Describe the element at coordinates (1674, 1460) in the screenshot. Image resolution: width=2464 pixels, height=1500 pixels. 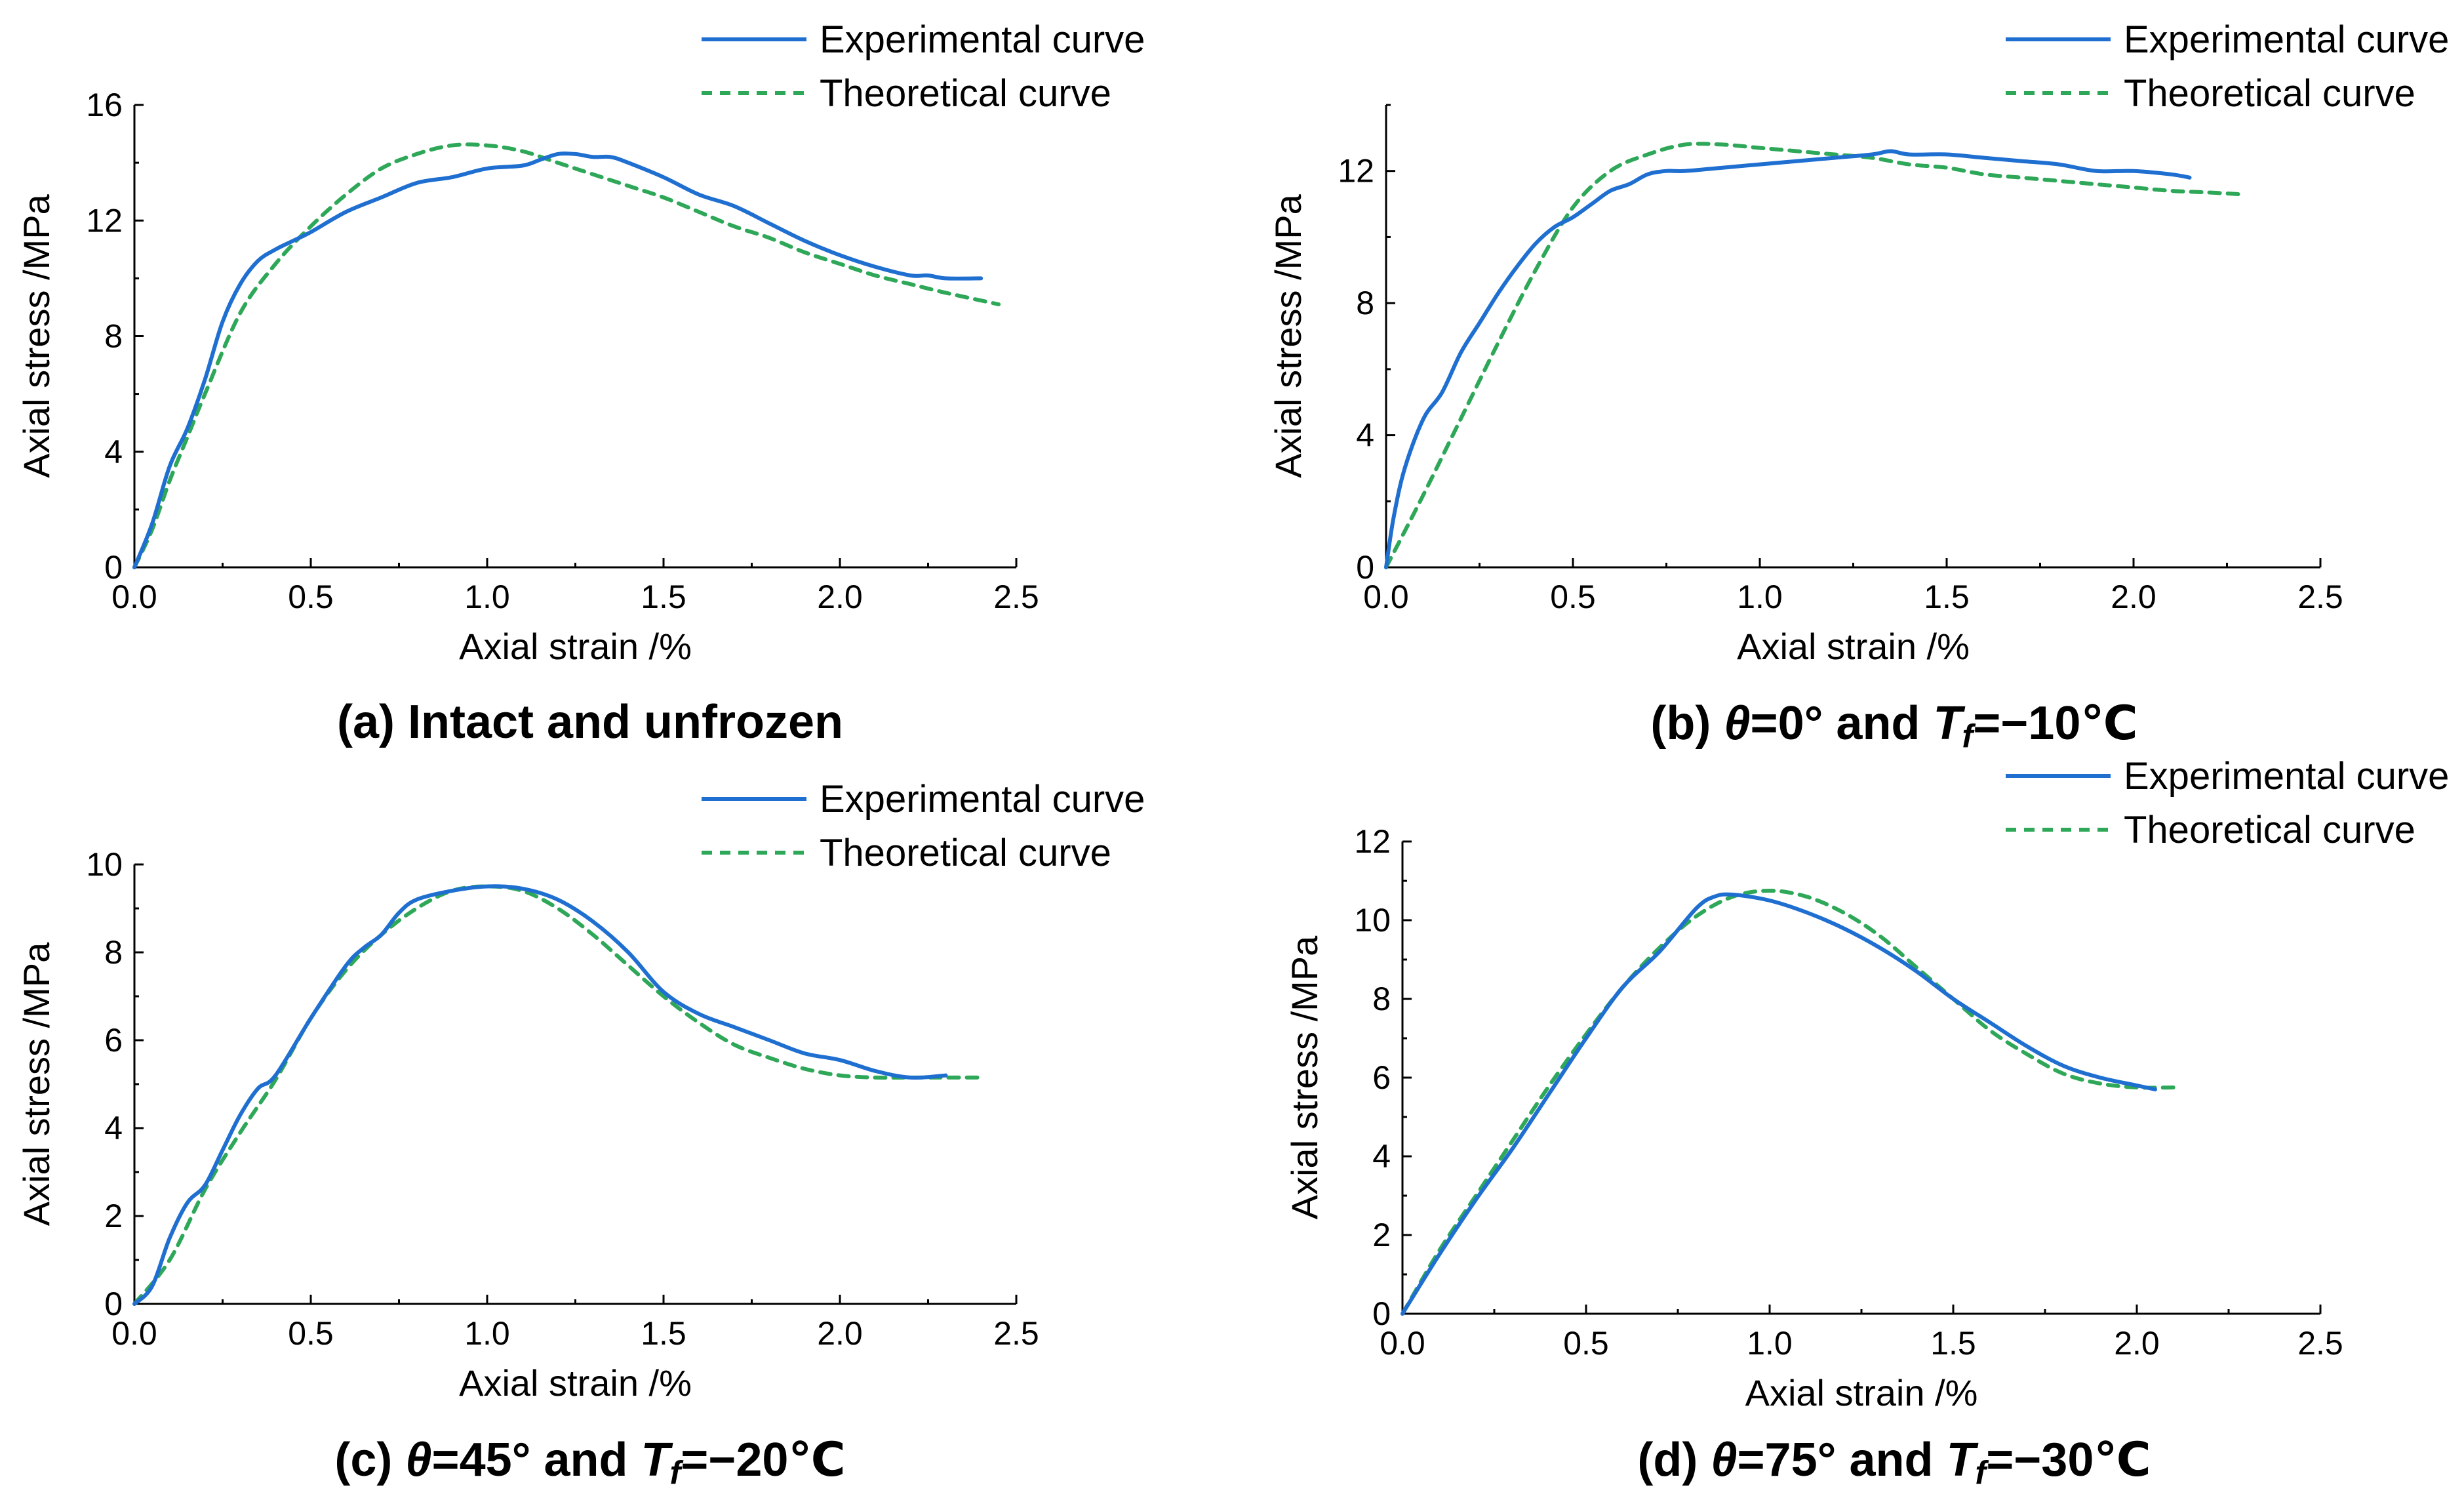
I see `caption-d-prefix: (d)` at that location.